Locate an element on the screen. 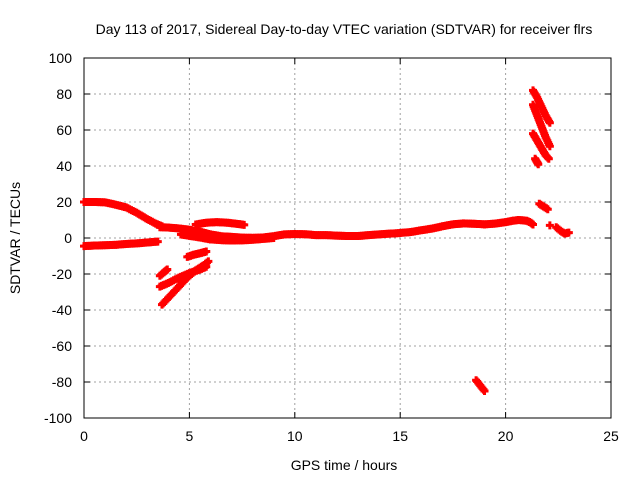 The image size is (640, 480). series-arc-m is located at coordinates (541, 125).